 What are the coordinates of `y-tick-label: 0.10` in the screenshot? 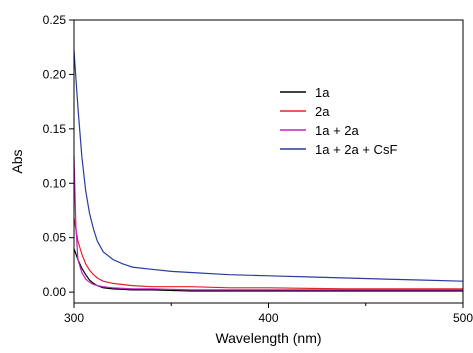 It's located at (55, 183).